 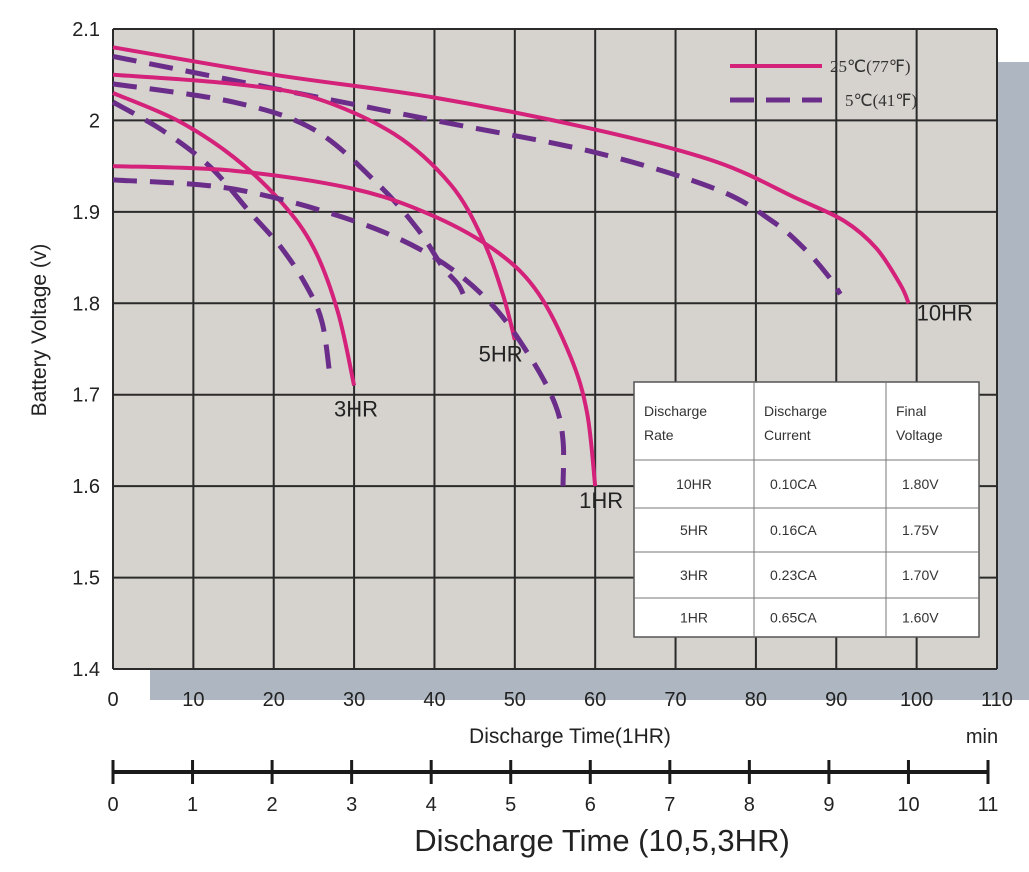 I want to click on table-background, so click(x=806, y=509).